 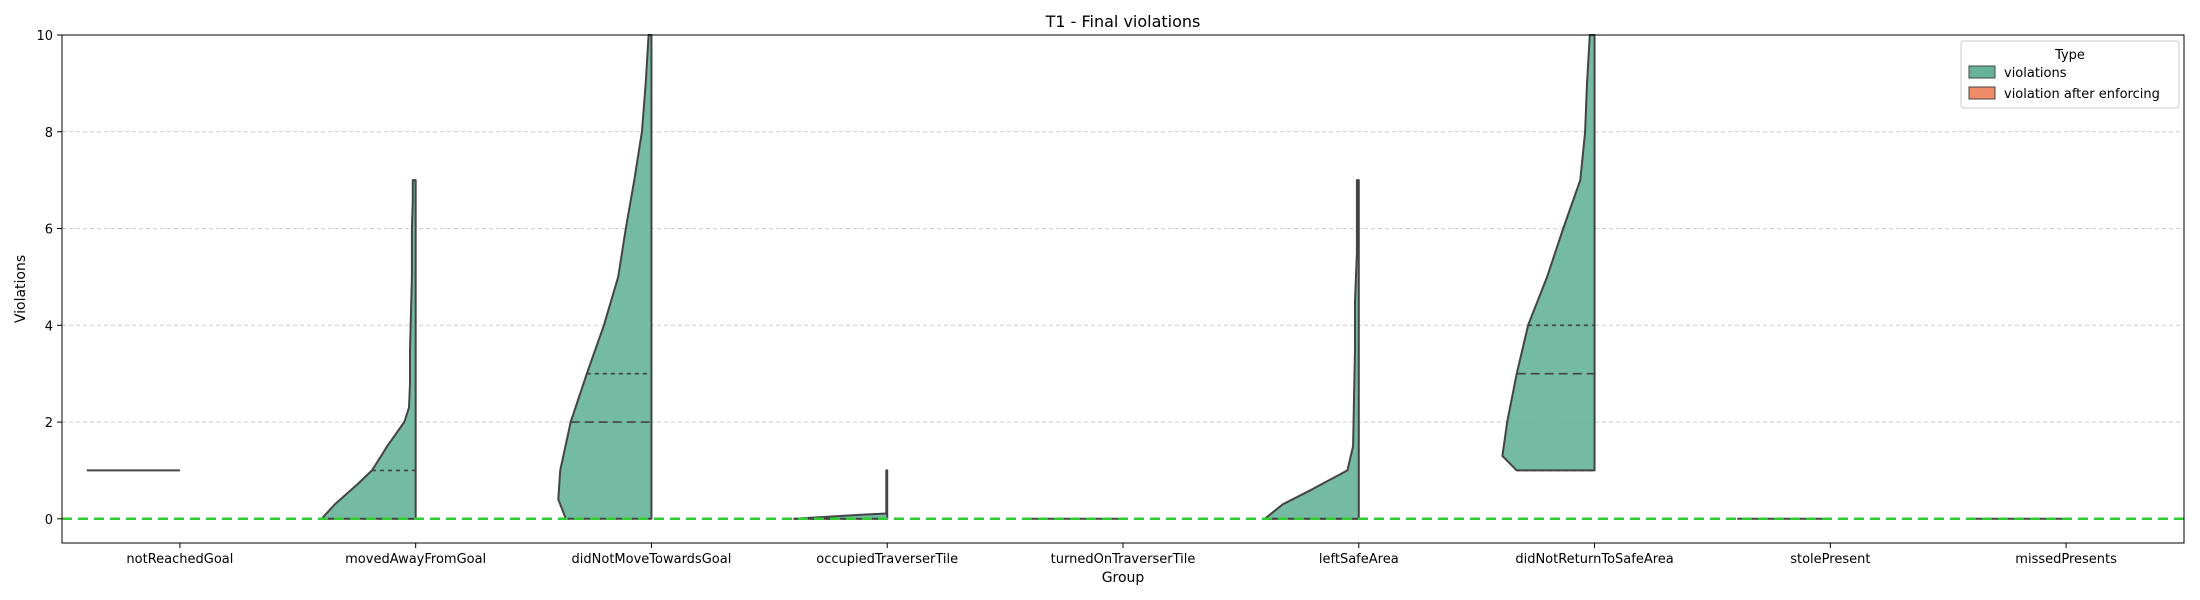 I want to click on legend-items: violations violation after enforcing, so click(x=2064, y=83).